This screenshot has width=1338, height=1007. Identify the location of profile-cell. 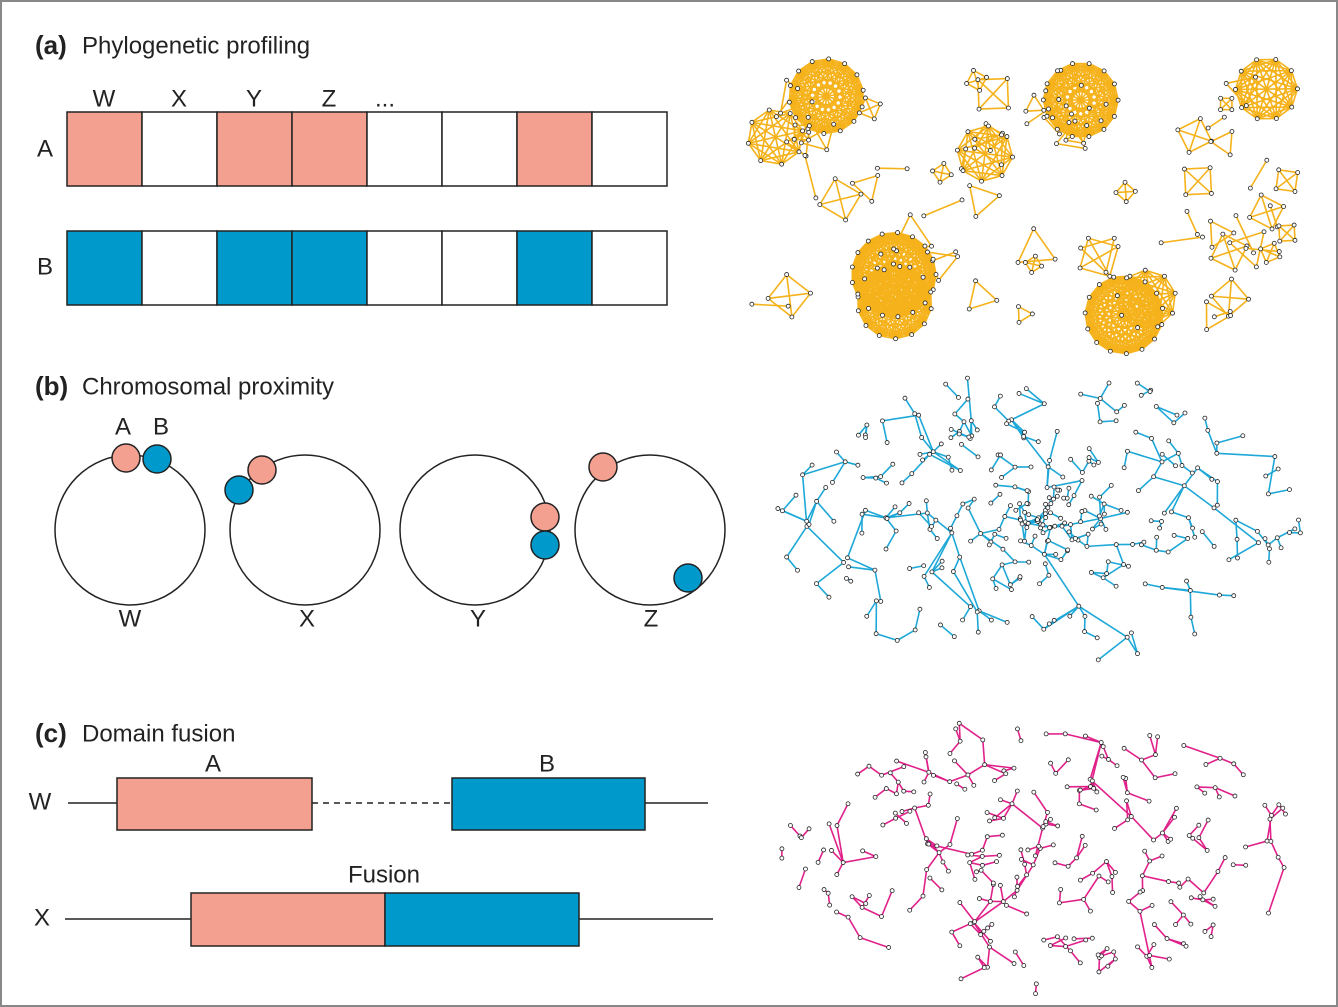
(179, 268).